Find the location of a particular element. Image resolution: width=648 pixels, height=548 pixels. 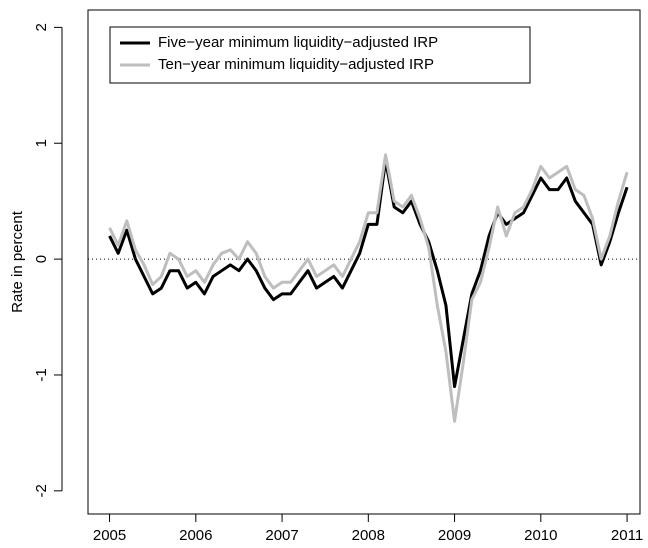

y-tick-label: -2 is located at coordinates (41, 490).